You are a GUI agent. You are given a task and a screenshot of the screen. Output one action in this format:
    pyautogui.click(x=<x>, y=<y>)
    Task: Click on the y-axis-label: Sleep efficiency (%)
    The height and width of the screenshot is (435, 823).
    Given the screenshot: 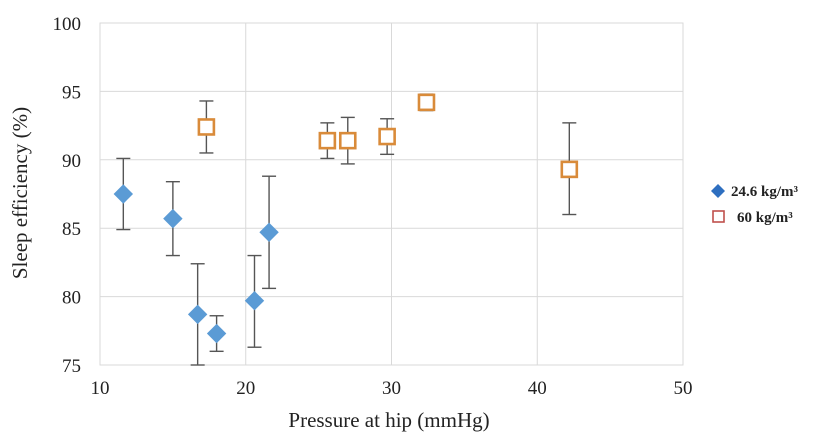 What is the action you would take?
    pyautogui.click(x=20, y=193)
    